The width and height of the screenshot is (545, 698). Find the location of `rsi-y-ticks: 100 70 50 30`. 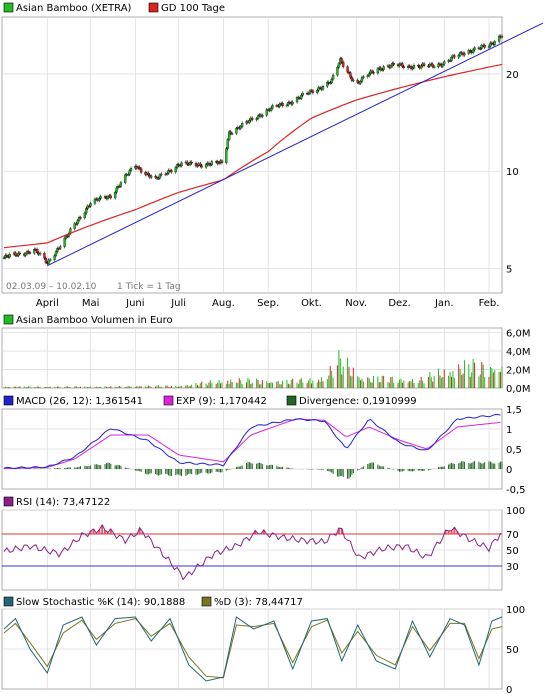

rsi-y-ticks: 100 70 50 30 is located at coordinates (515, 539).